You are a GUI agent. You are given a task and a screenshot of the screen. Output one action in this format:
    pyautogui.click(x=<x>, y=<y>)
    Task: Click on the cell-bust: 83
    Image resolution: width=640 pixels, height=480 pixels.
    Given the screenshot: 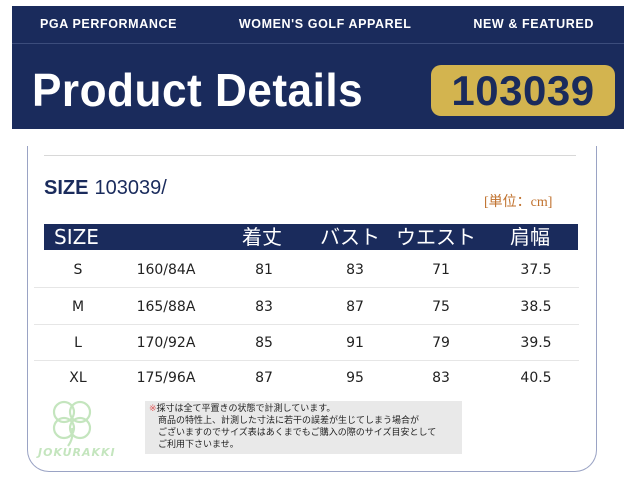 What is the action you would take?
    pyautogui.click(x=355, y=270)
    